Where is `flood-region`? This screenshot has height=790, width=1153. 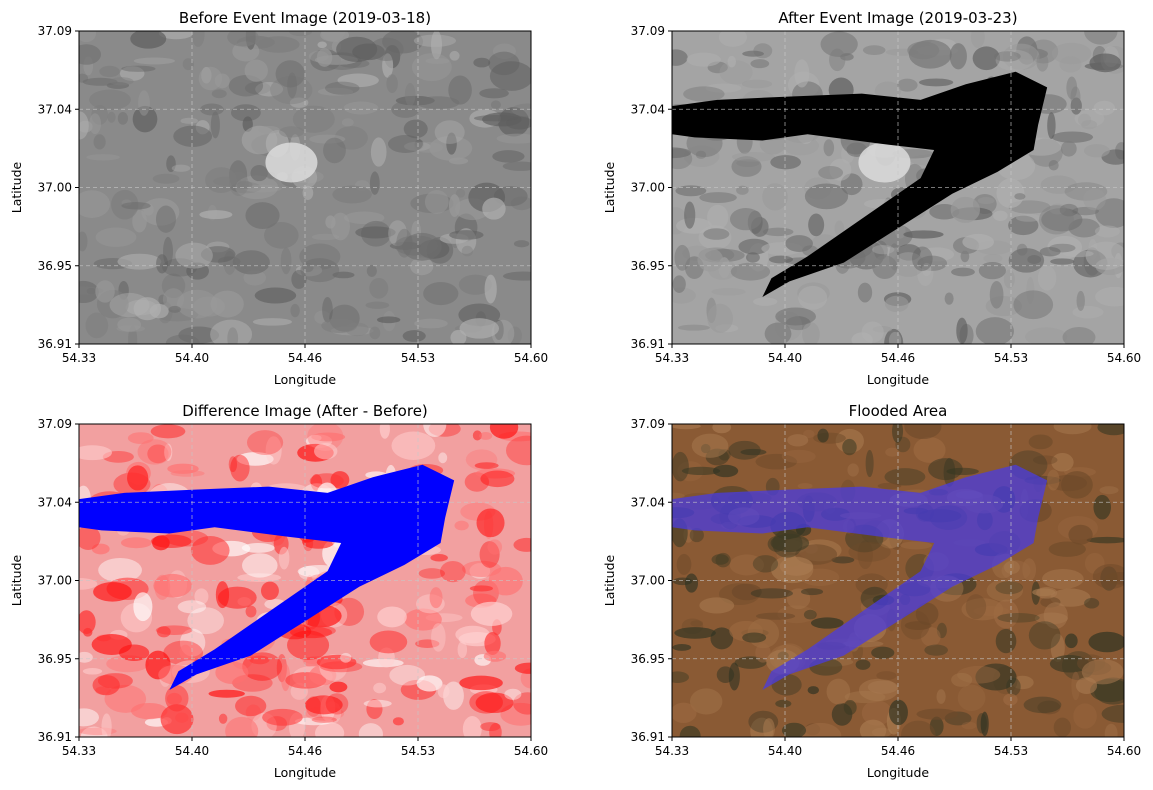
flood-region is located at coordinates (267, 577).